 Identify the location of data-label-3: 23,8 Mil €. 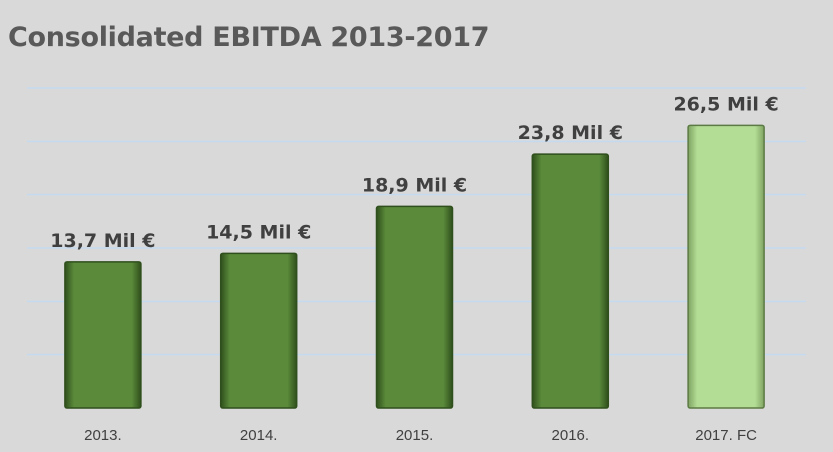
(570, 133).